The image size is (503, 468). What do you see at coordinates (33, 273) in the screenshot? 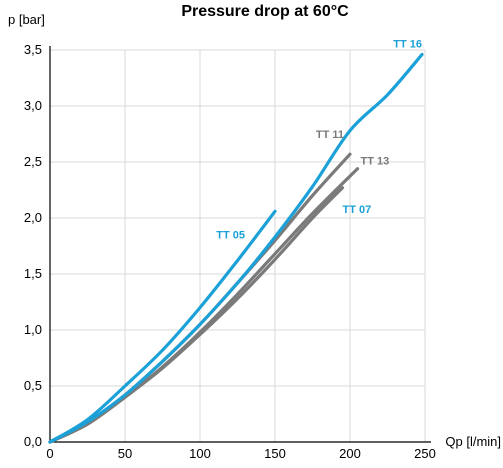
I see `y-tick-label: 1,5` at bounding box center [33, 273].